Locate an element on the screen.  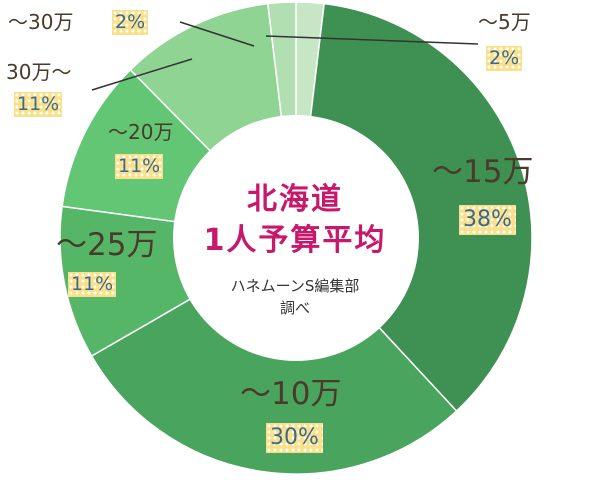
leader-line-30man-over is located at coordinates (142, 74).